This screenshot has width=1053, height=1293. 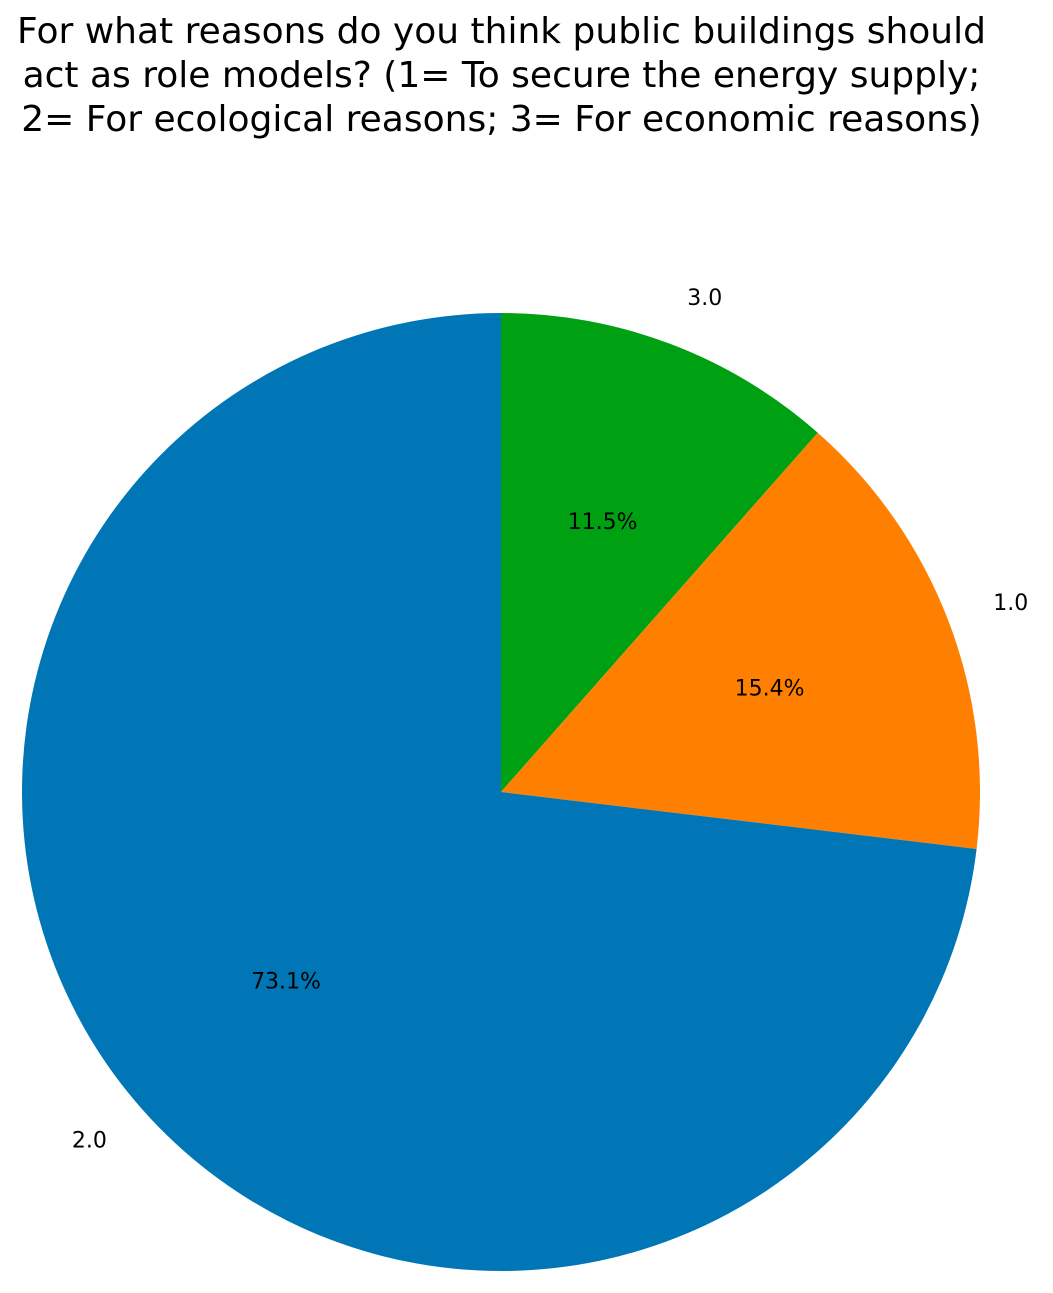 I want to click on value-label: 73.1%, so click(x=286, y=982).